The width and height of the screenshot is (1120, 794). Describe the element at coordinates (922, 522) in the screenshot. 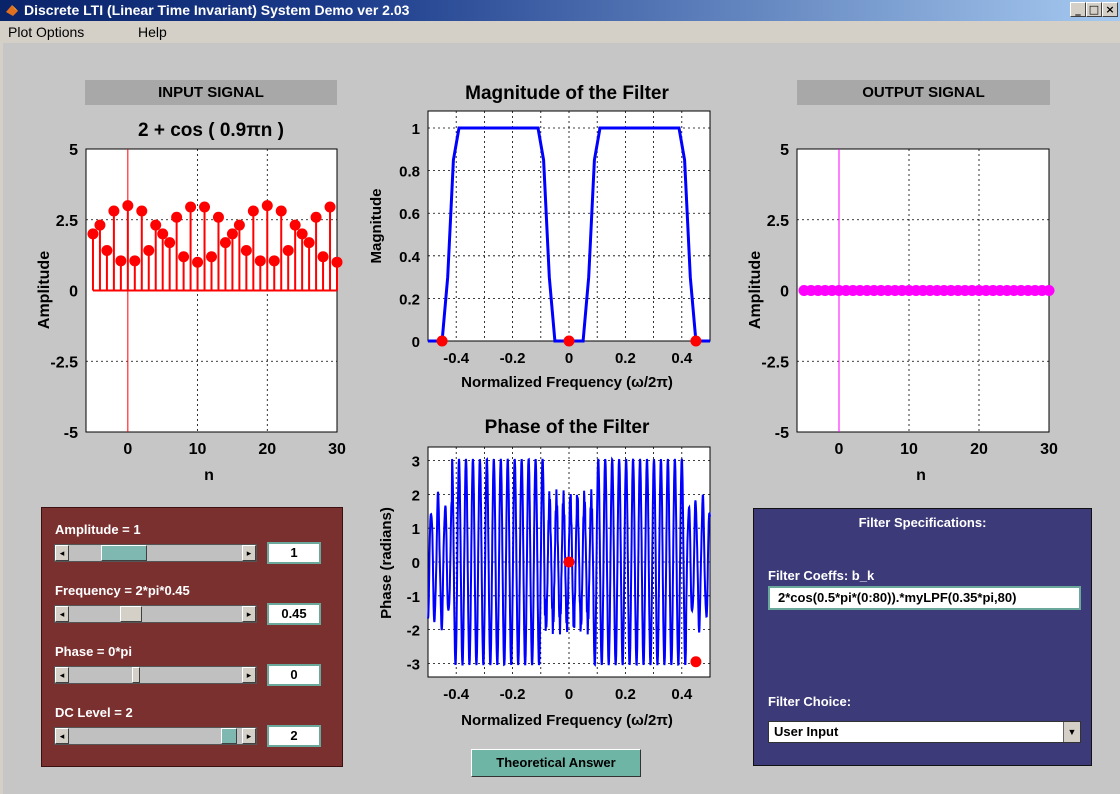

I see `filter-spec-title: Filter Specifications:` at that location.